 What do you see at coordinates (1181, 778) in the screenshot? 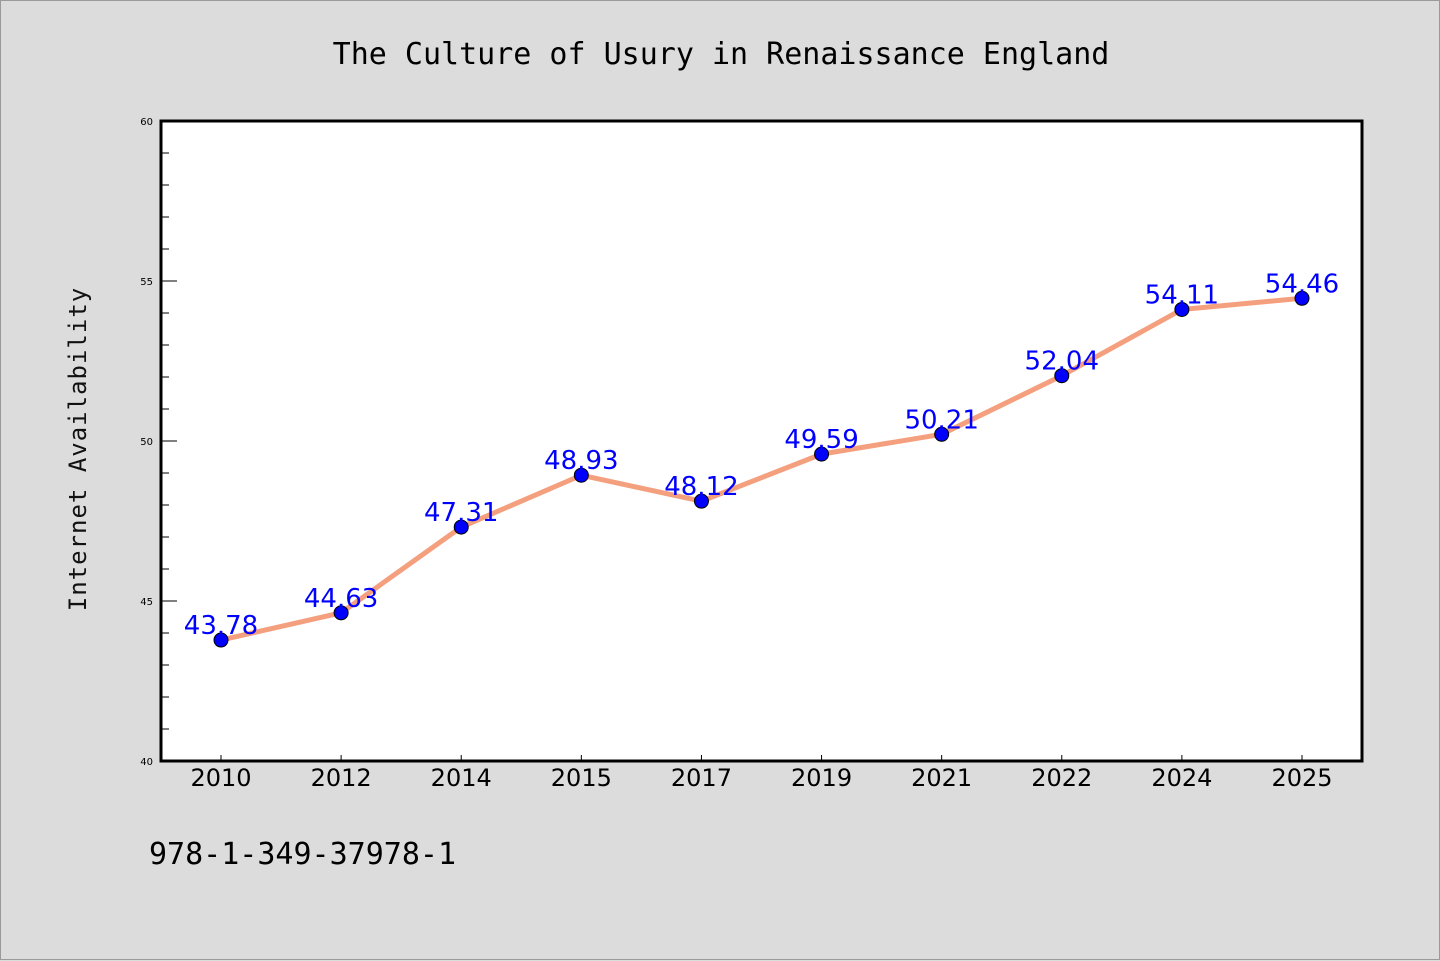
I see `x-tick-label: 2024` at bounding box center [1181, 778].